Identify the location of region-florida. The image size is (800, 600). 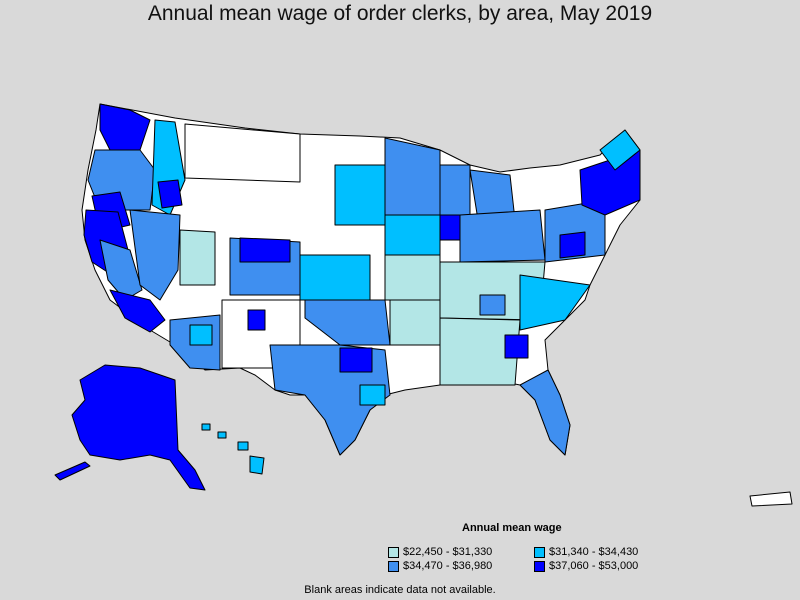
(545, 412).